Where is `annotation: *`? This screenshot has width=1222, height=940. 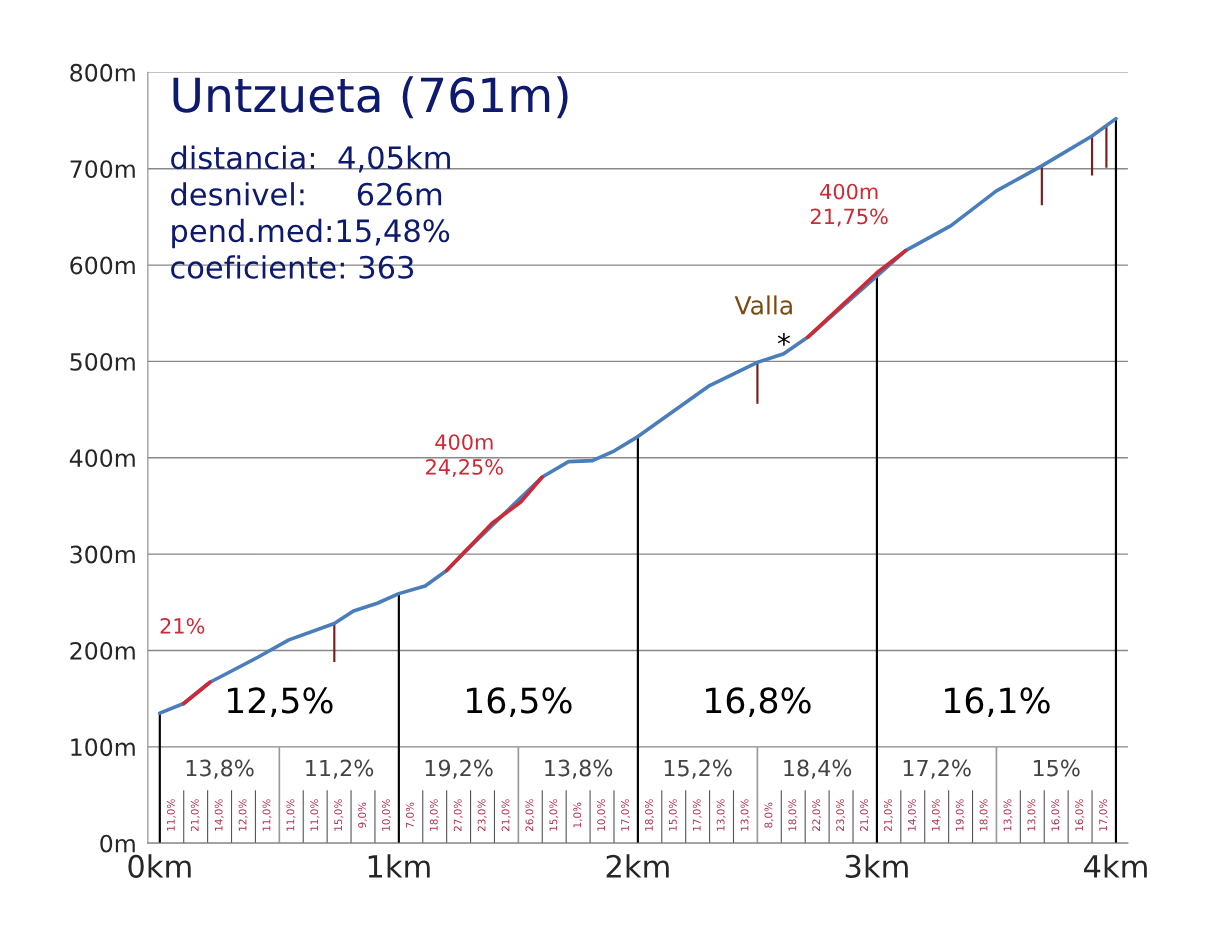 annotation: * is located at coordinates (784, 339).